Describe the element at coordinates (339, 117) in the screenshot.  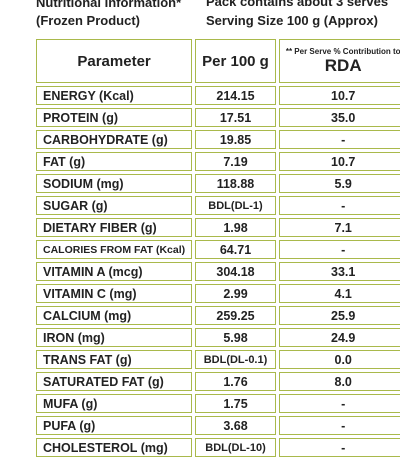
I see `rda-value: 35.0` at that location.